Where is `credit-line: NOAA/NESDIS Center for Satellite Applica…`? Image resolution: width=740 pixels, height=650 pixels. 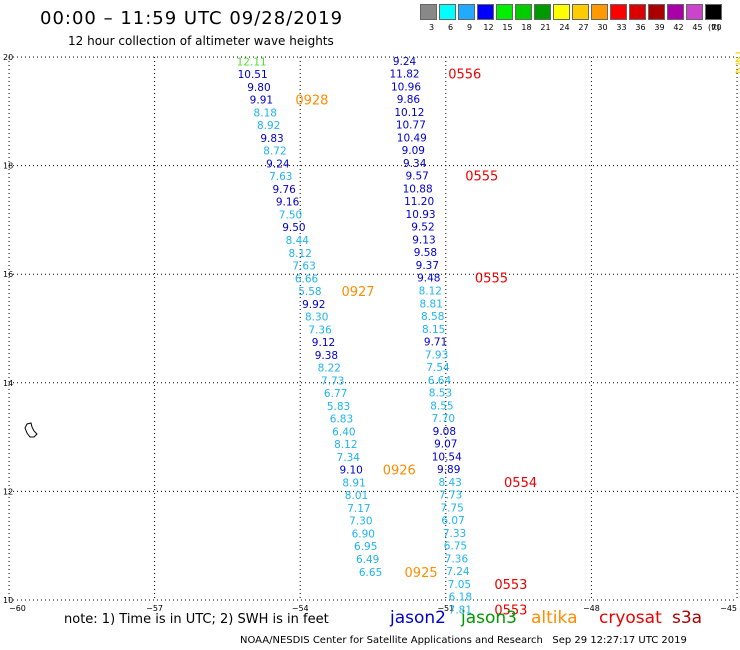
credit-line: NOAA/NESDIS Center for Satellite Applica… is located at coordinates (463, 640).